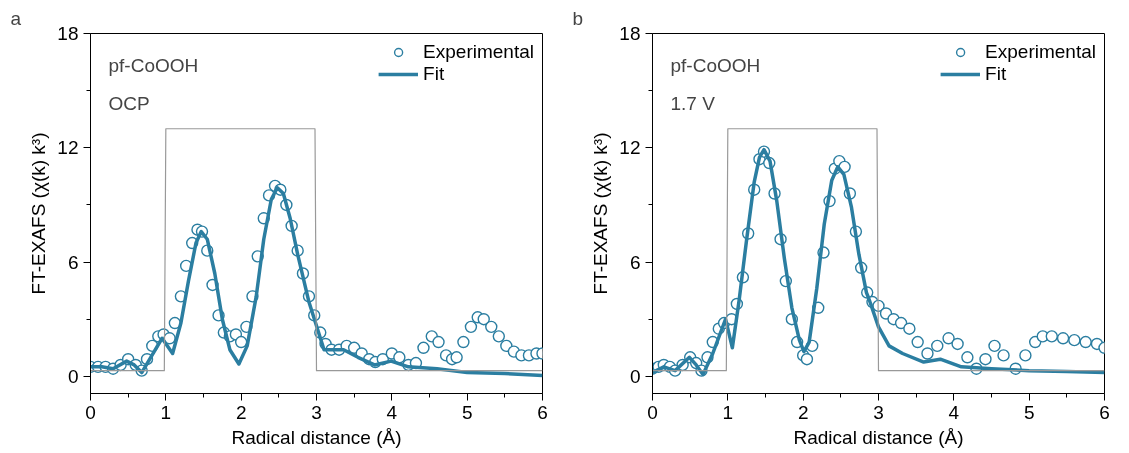  Describe the element at coordinates (693, 103) in the screenshot. I see `annotation: 1.7 V` at that location.